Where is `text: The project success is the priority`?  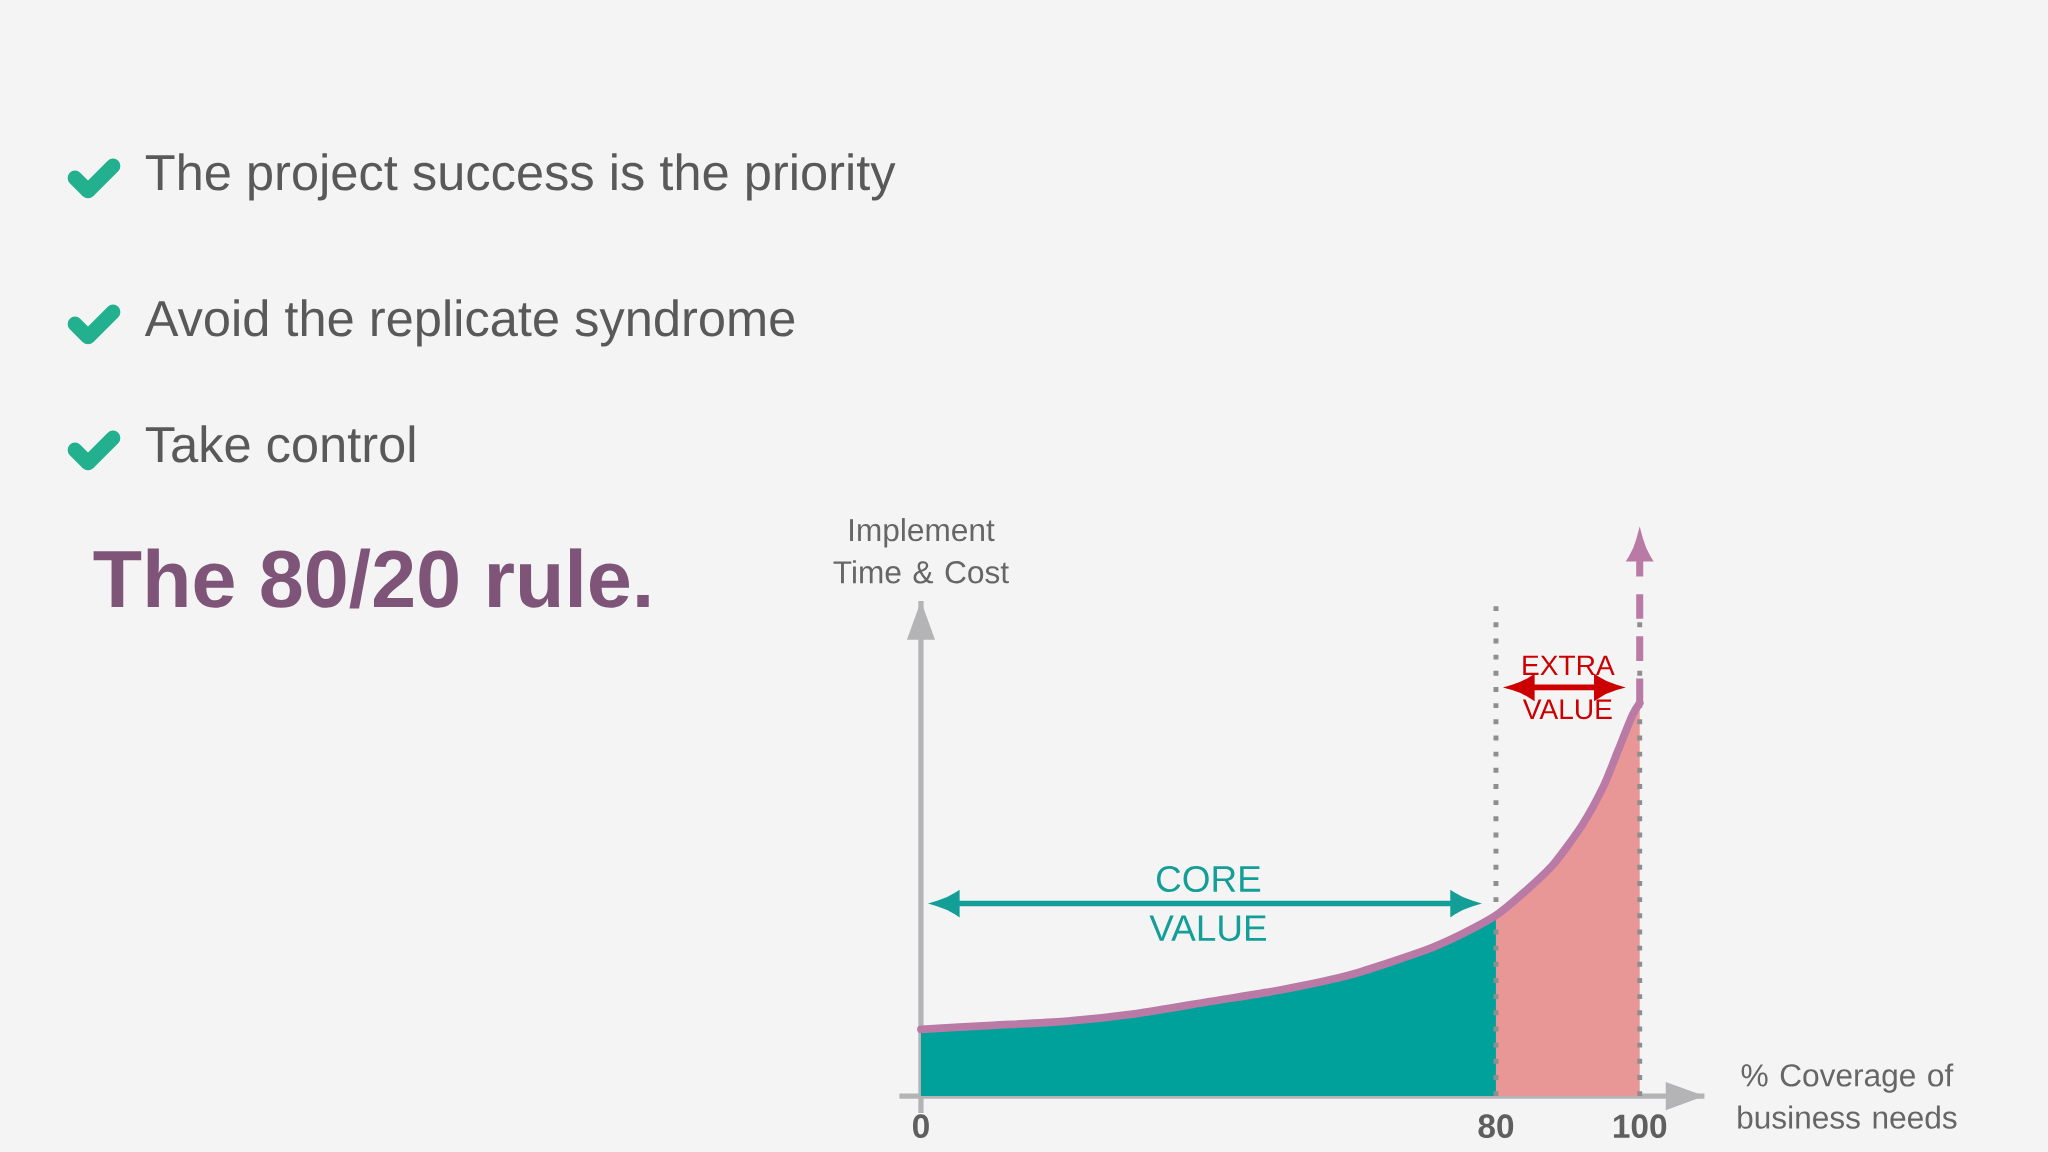 text: The project success is the priority is located at coordinates (520, 177).